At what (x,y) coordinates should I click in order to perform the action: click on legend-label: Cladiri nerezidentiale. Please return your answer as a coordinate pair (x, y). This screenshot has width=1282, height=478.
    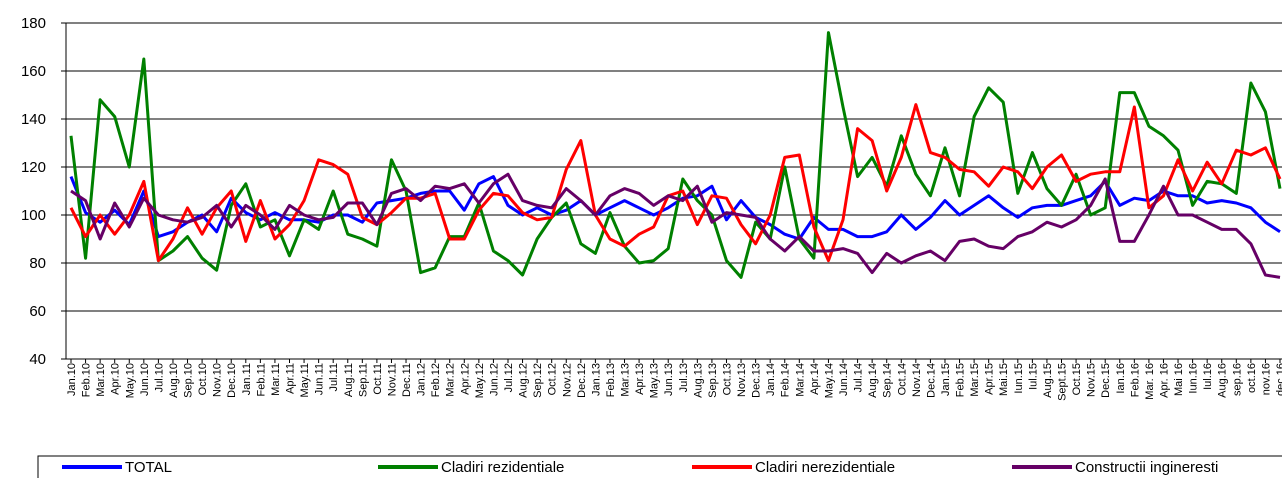
    Looking at the image, I should click on (825, 467).